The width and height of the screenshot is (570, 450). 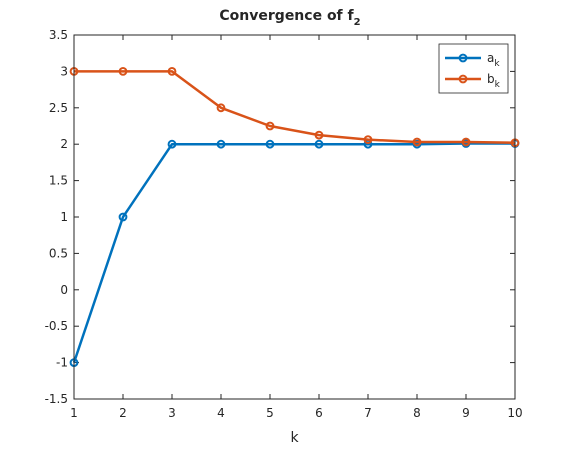 What do you see at coordinates (473, 81) in the screenshot?
I see `legend-item-b: bk` at bounding box center [473, 81].